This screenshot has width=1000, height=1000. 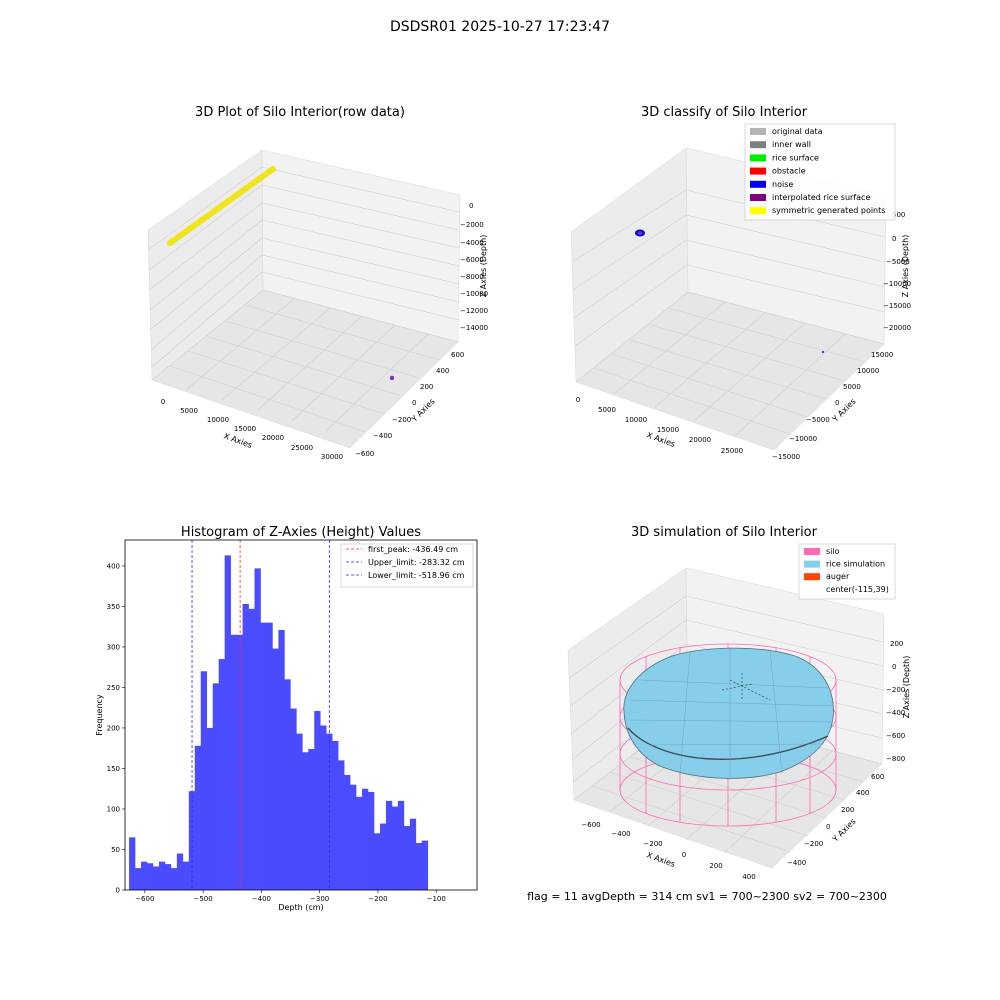 I want to click on cls-ytick: 15000, so click(x=882, y=355).